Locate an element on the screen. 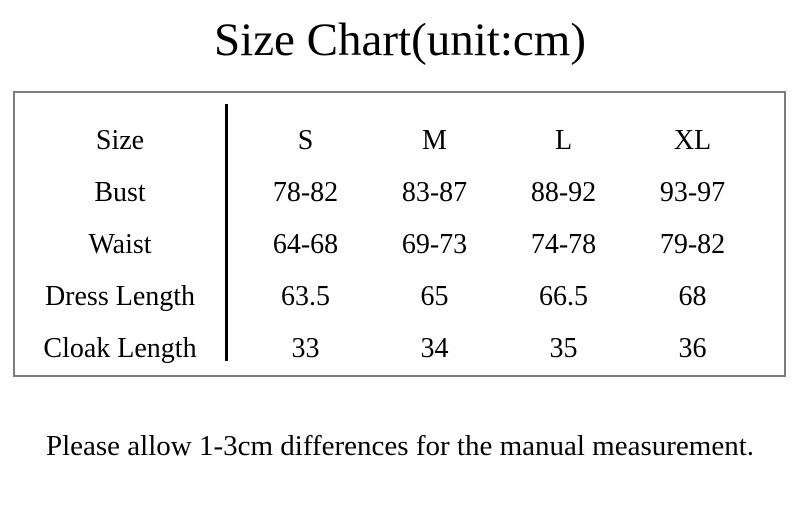 The height and width of the screenshot is (521, 800). header-cell-l: L is located at coordinates (563, 140).